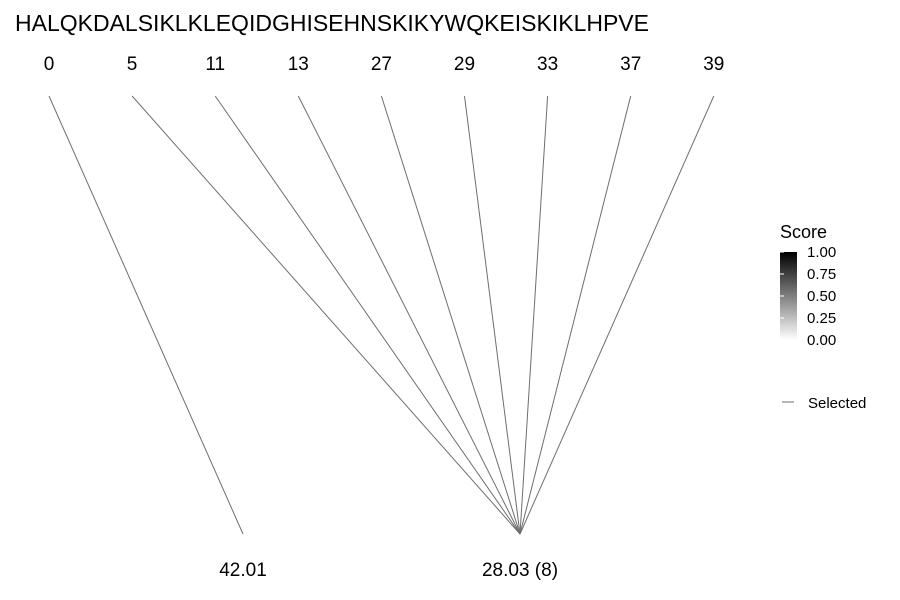  I want to click on bottom-node-label: 42.01, so click(243, 570).